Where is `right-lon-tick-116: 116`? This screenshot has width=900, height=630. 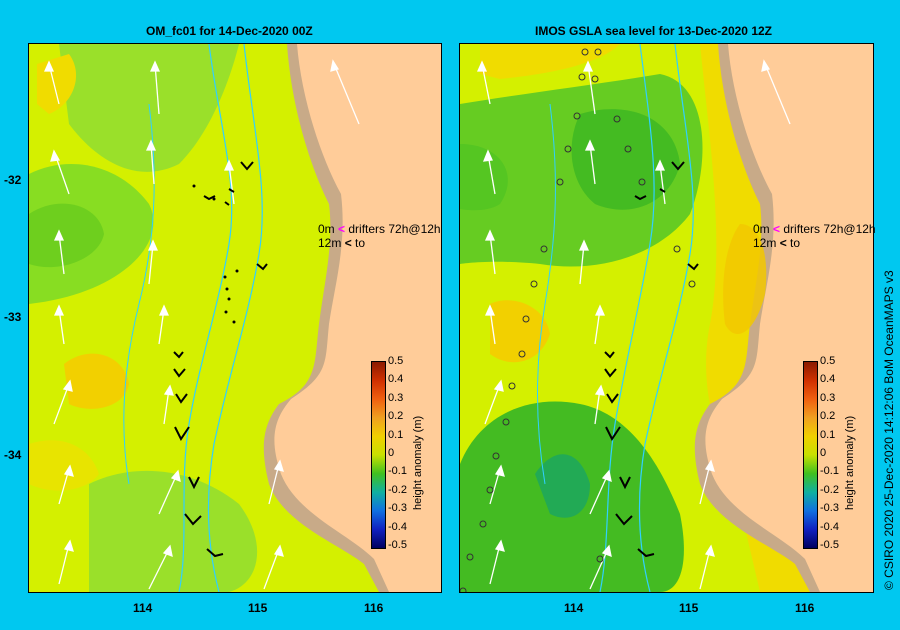 right-lon-tick-116: 116 is located at coordinates (805, 608).